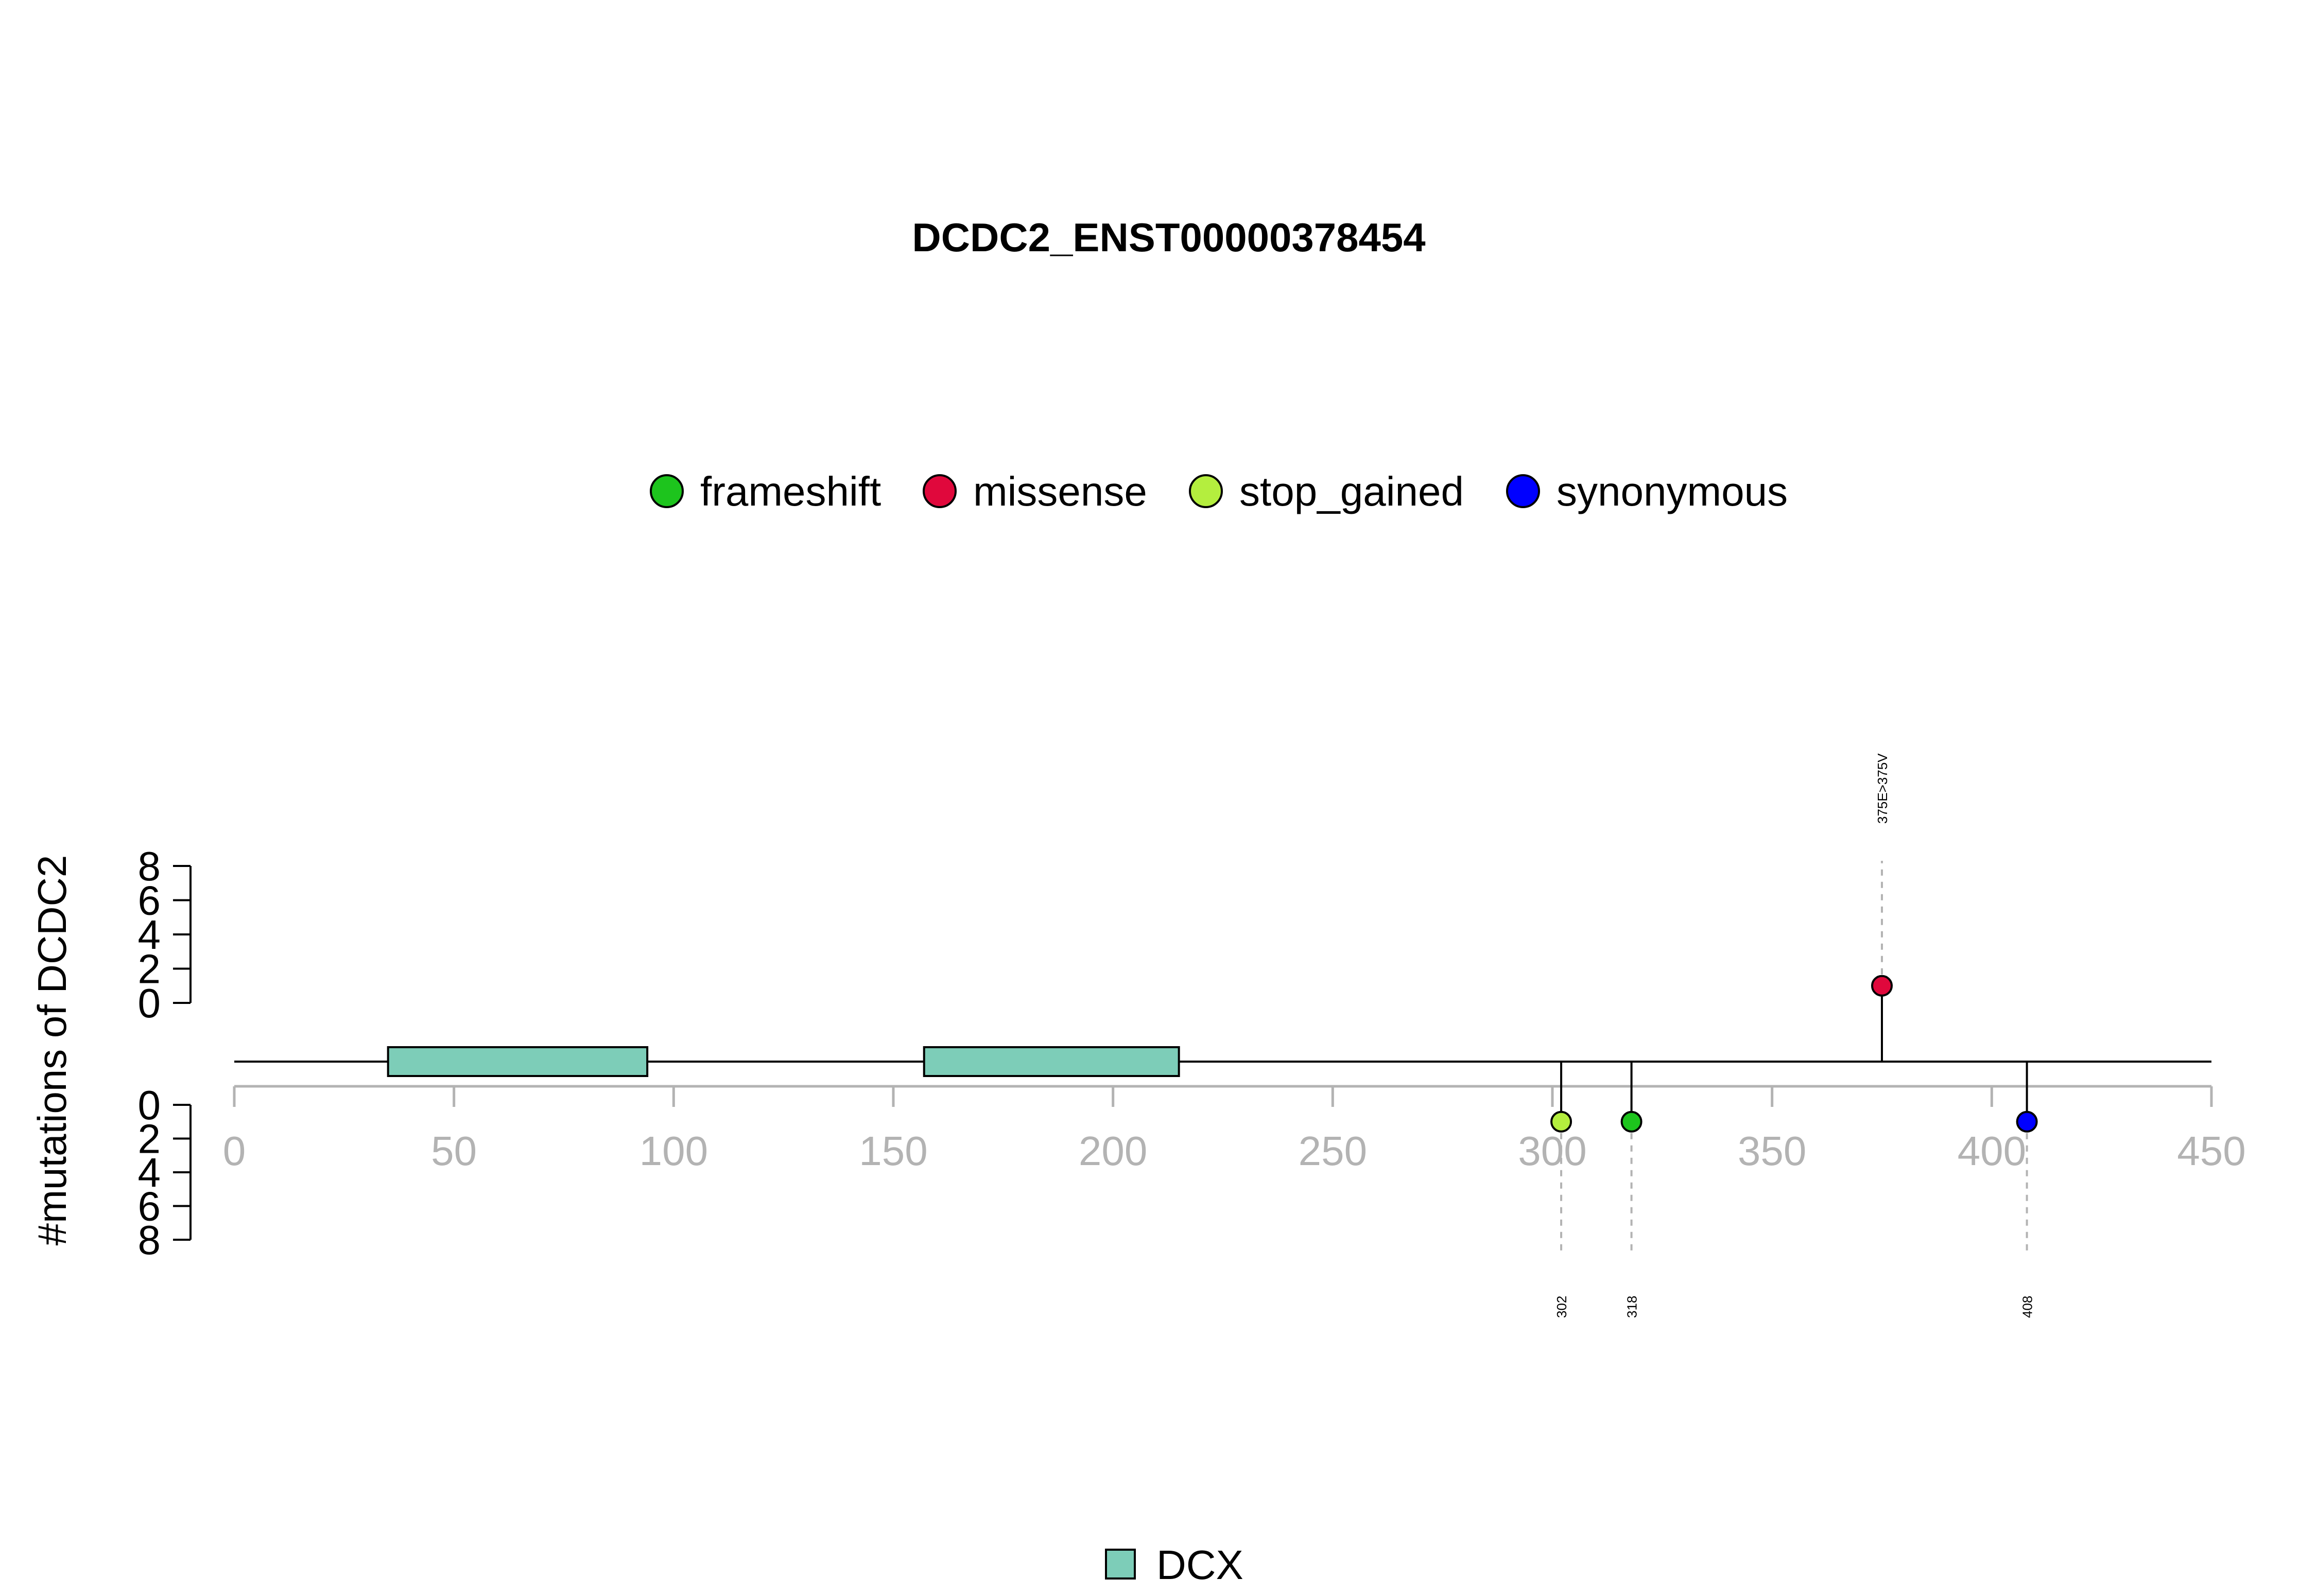  I want to click on x-tick-label: 300, so click(1552, 1151).